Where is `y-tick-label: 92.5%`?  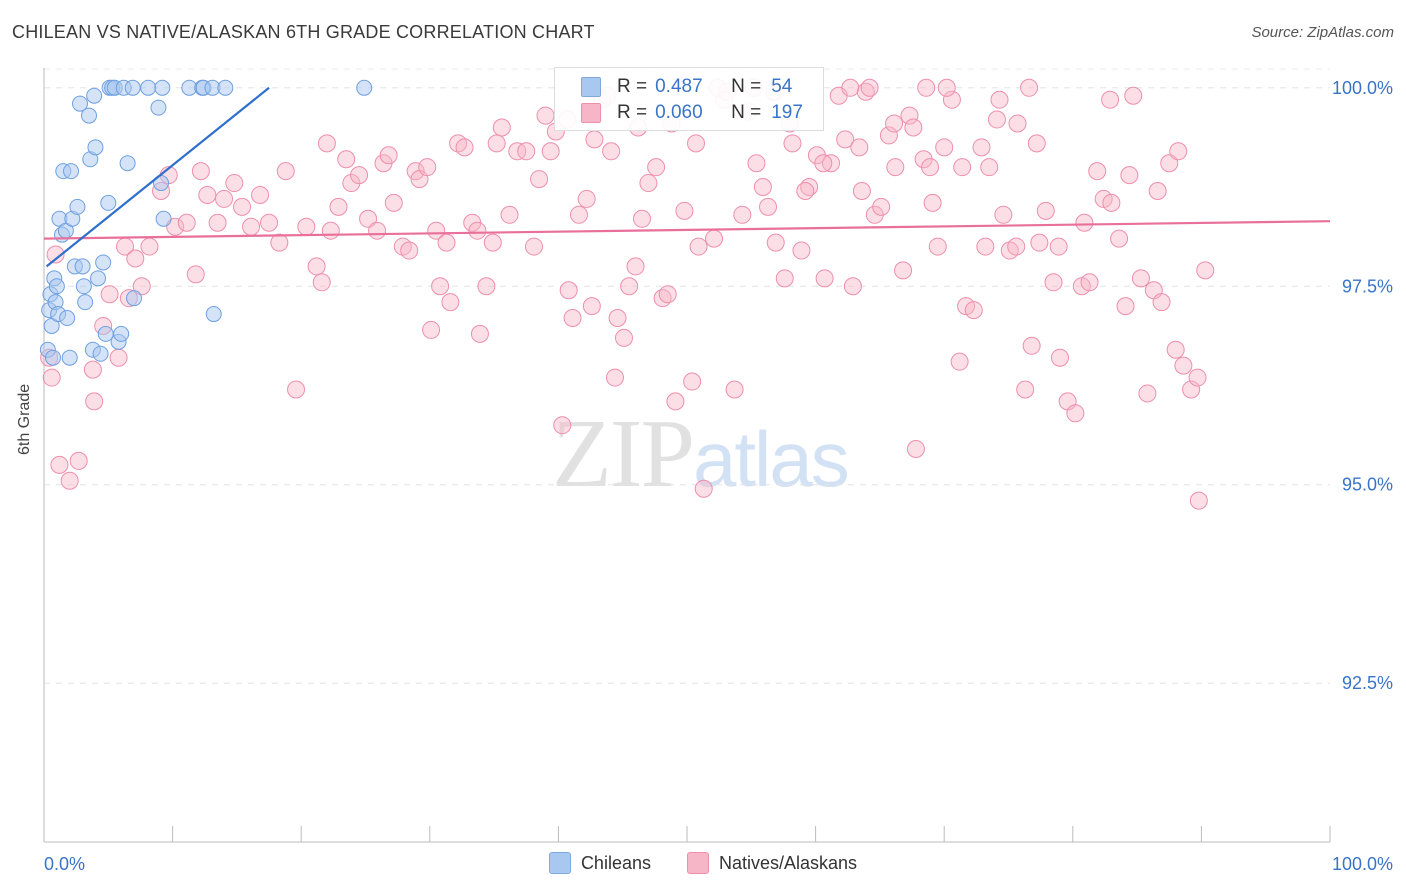
y-tick-label: 92.5% is located at coordinates (1367, 683).